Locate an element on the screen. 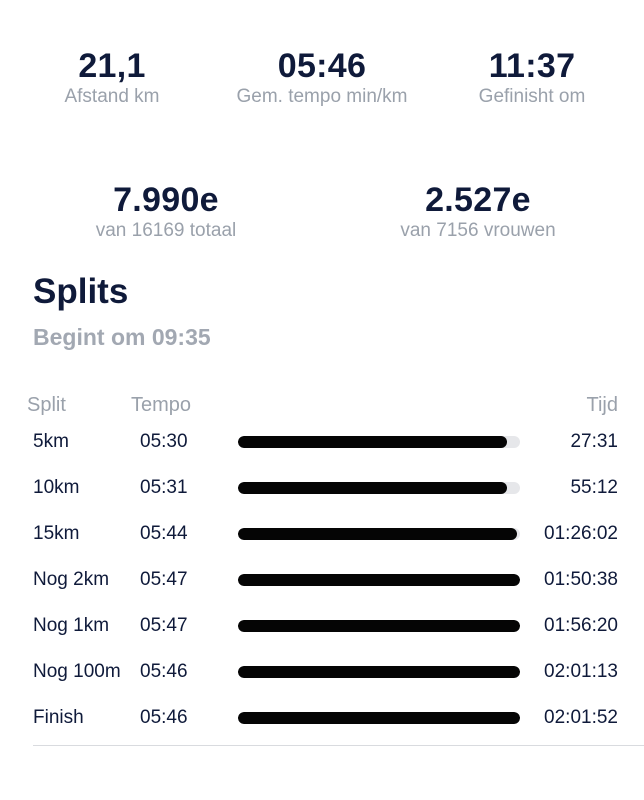 The width and height of the screenshot is (644, 800). split-row: 15km 05:44 01:26:02 is located at coordinates (322, 534).